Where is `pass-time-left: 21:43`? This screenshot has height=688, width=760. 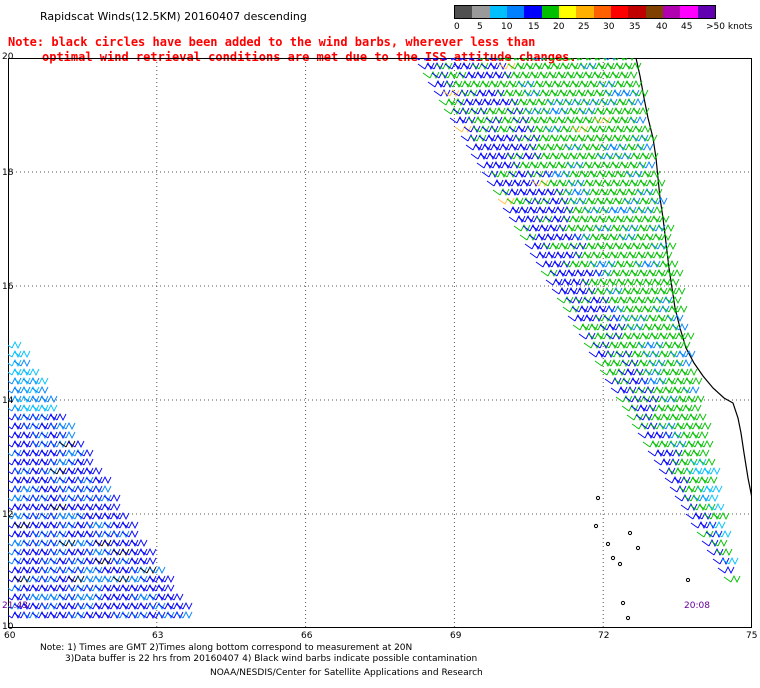 pass-time-left: 21:43 is located at coordinates (15, 606).